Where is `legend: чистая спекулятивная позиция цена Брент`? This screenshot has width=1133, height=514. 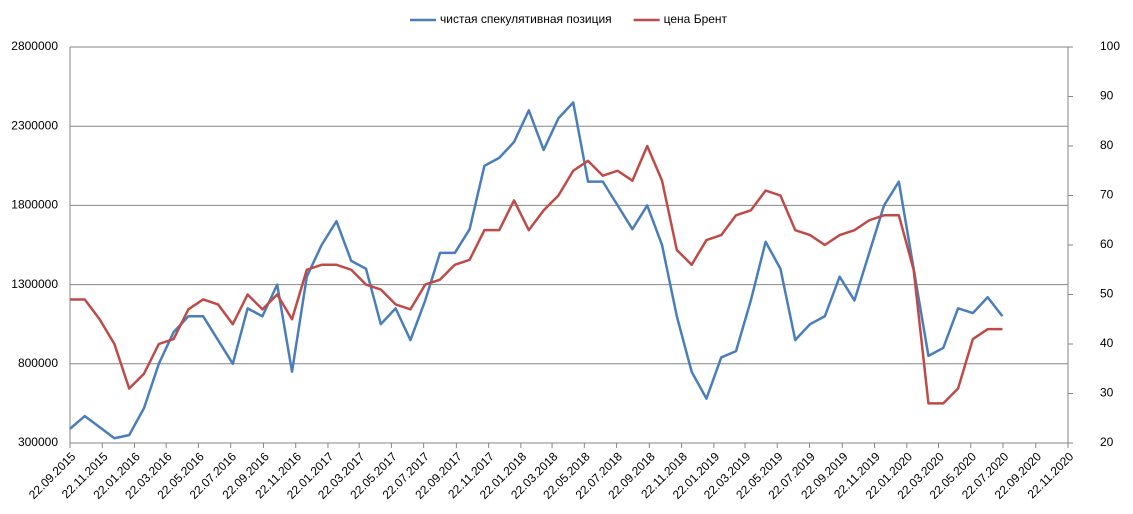
legend: чистая спекулятивная позиция цена Брент is located at coordinates (569, 19).